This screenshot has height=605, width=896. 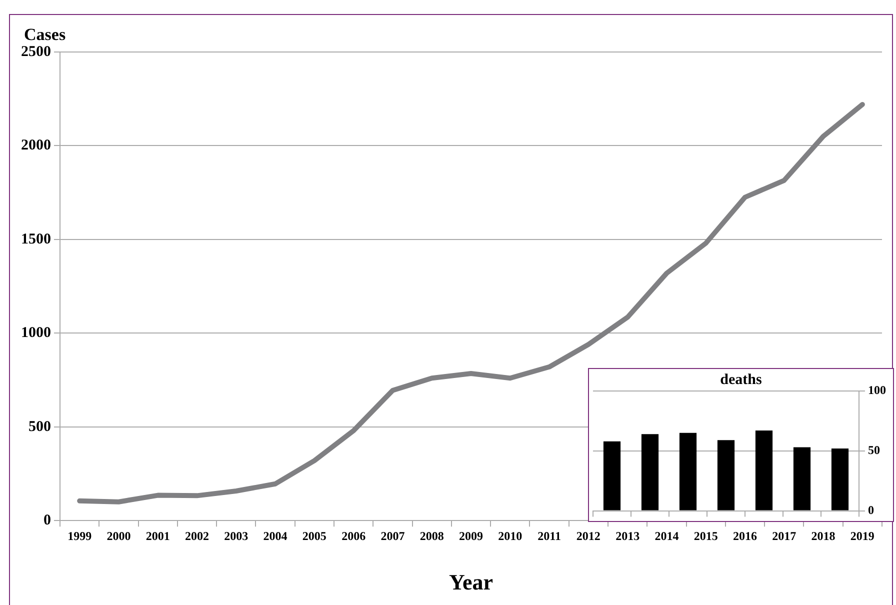 I want to click on x-tick-label: 2010, so click(x=510, y=535).